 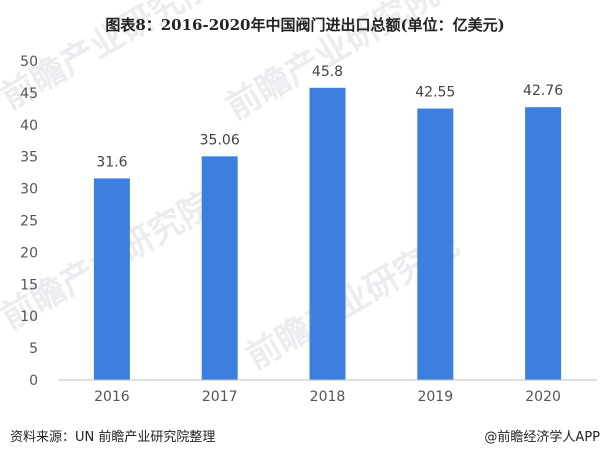 I want to click on y-tick-label: 5, so click(x=33, y=349).